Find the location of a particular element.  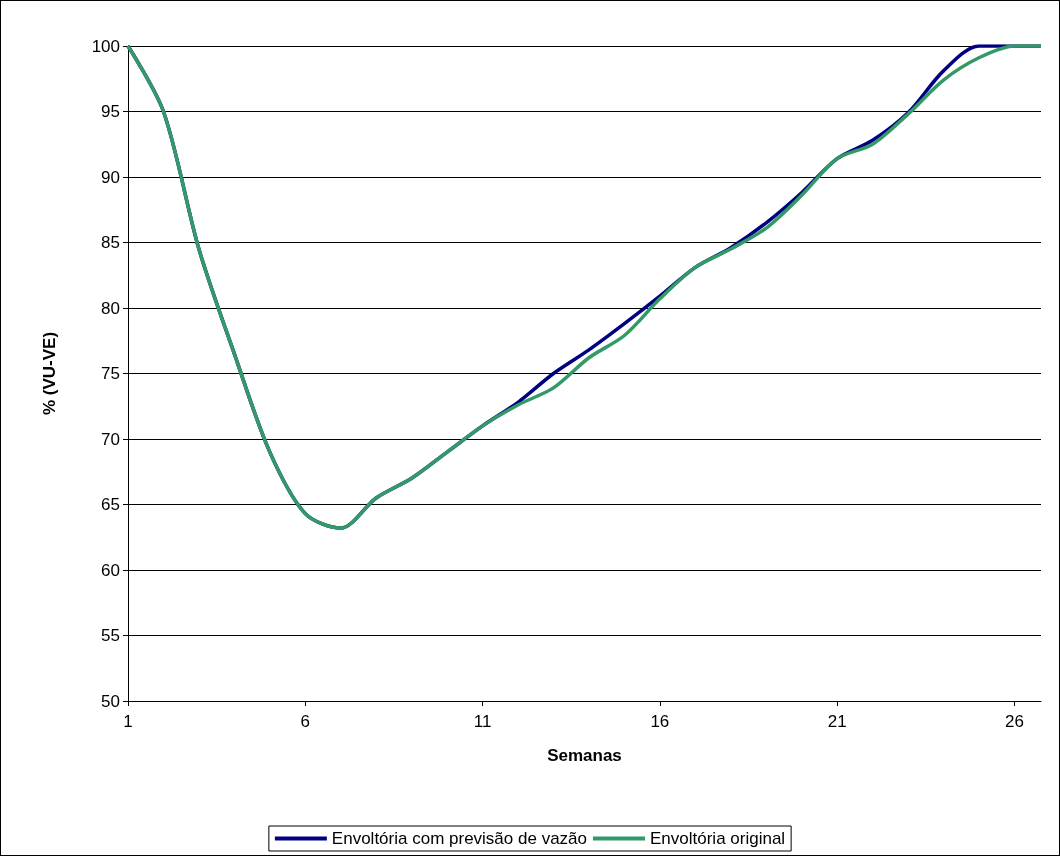

y-tick-label: 55 is located at coordinates (110, 635).